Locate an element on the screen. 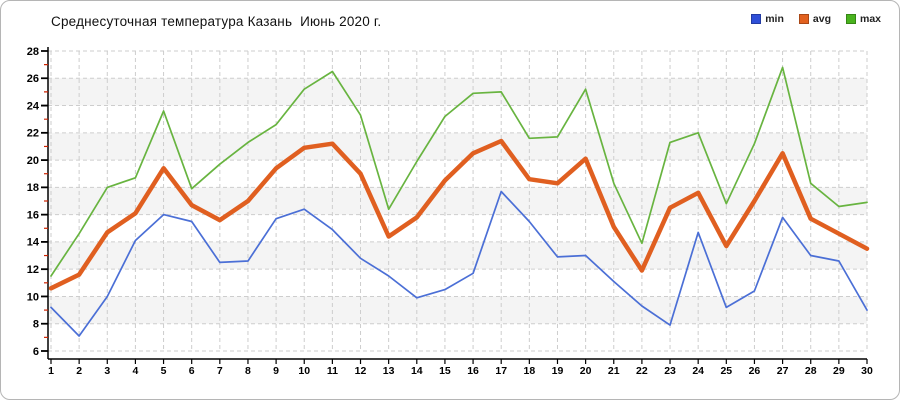  legend-label-avg: avg is located at coordinates (821, 19).